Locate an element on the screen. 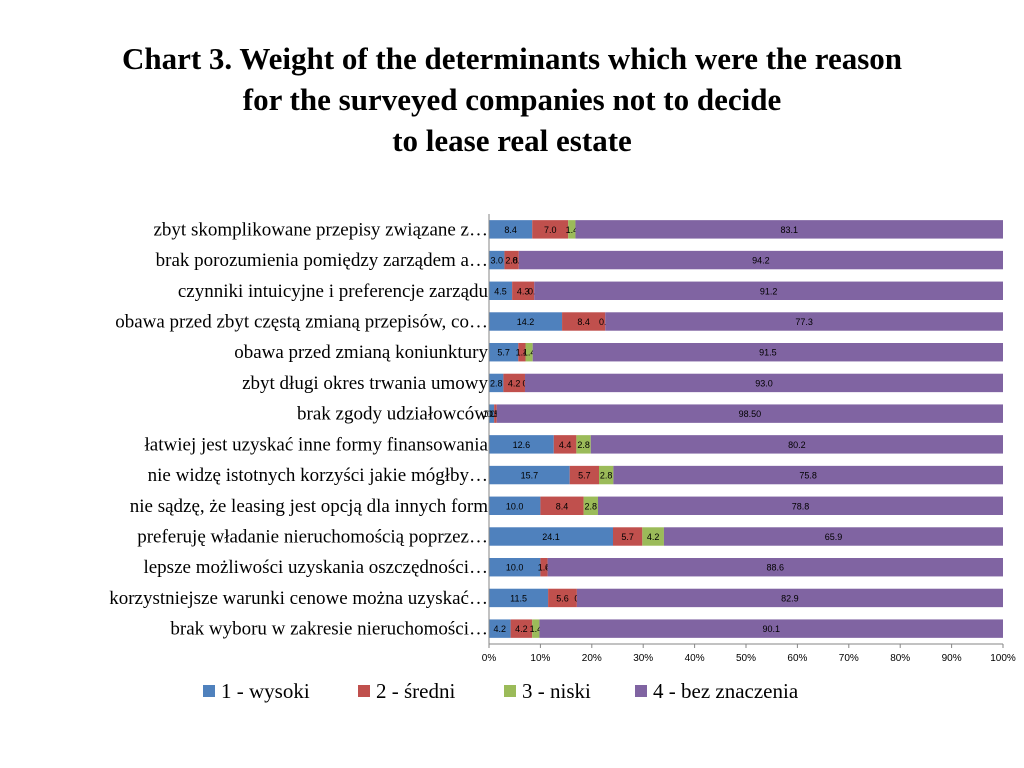 This screenshot has width=1024, height=768. data-label: 98.50 is located at coordinates (750, 414).